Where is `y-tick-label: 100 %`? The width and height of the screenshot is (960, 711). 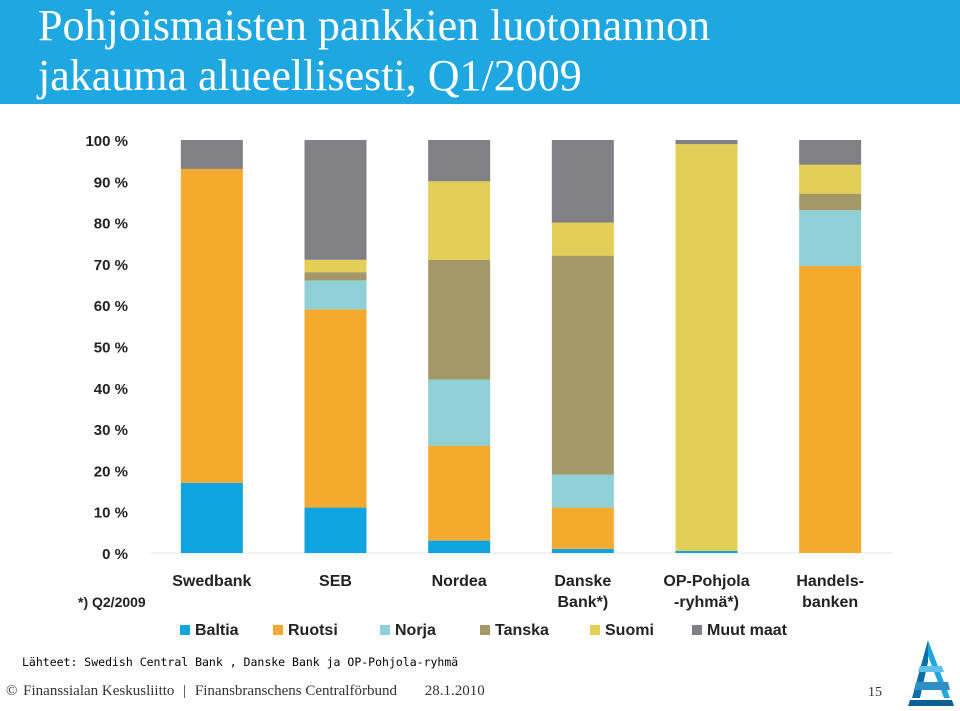 y-tick-label: 100 % is located at coordinates (106, 141).